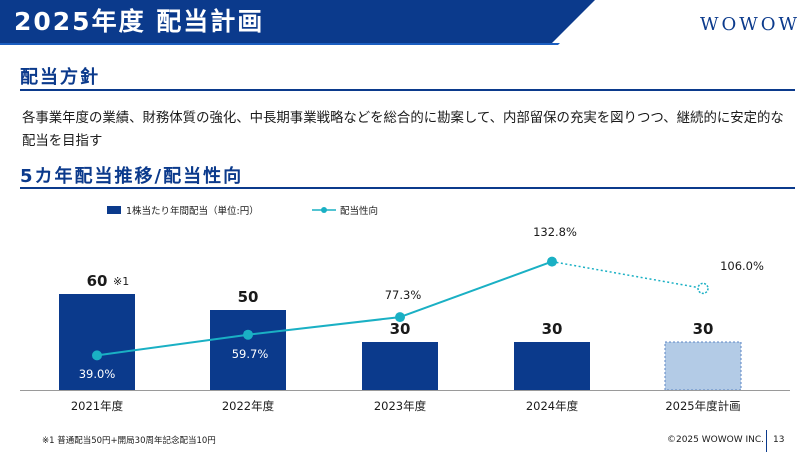 The image size is (810, 455). I want to click on category-label: 2025年度計画, so click(702, 406).